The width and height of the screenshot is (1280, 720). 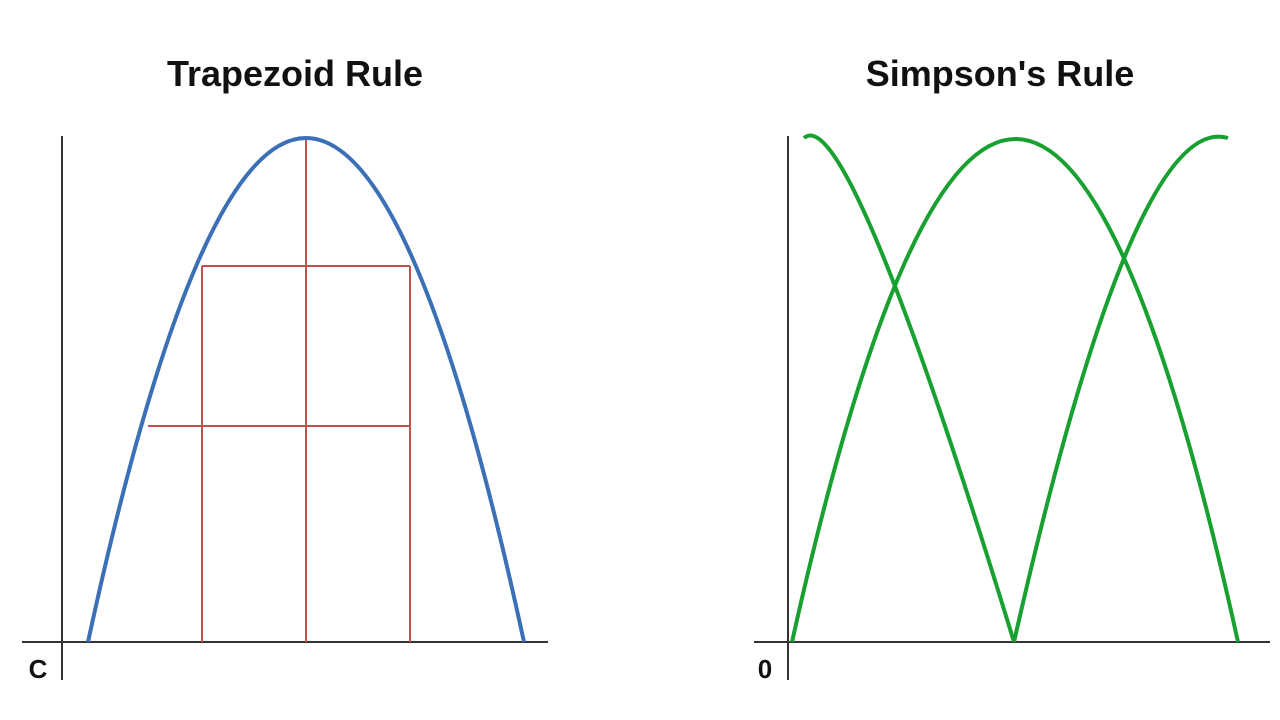 I want to click on simpson-right-arc, so click(x=1120, y=388).